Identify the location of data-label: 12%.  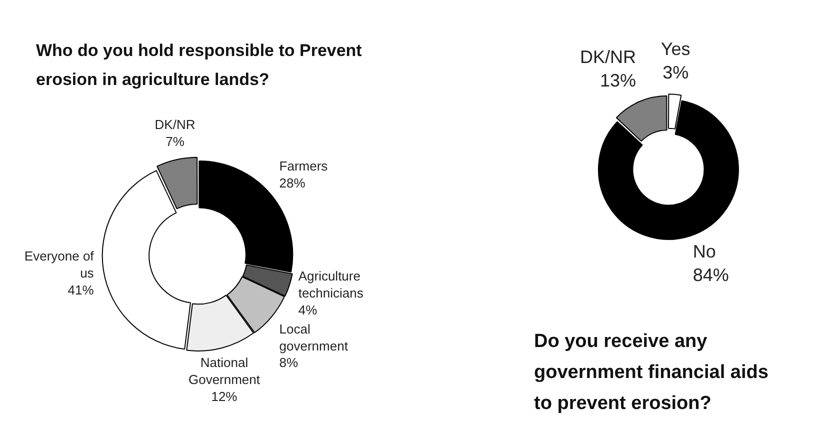
(224, 396).